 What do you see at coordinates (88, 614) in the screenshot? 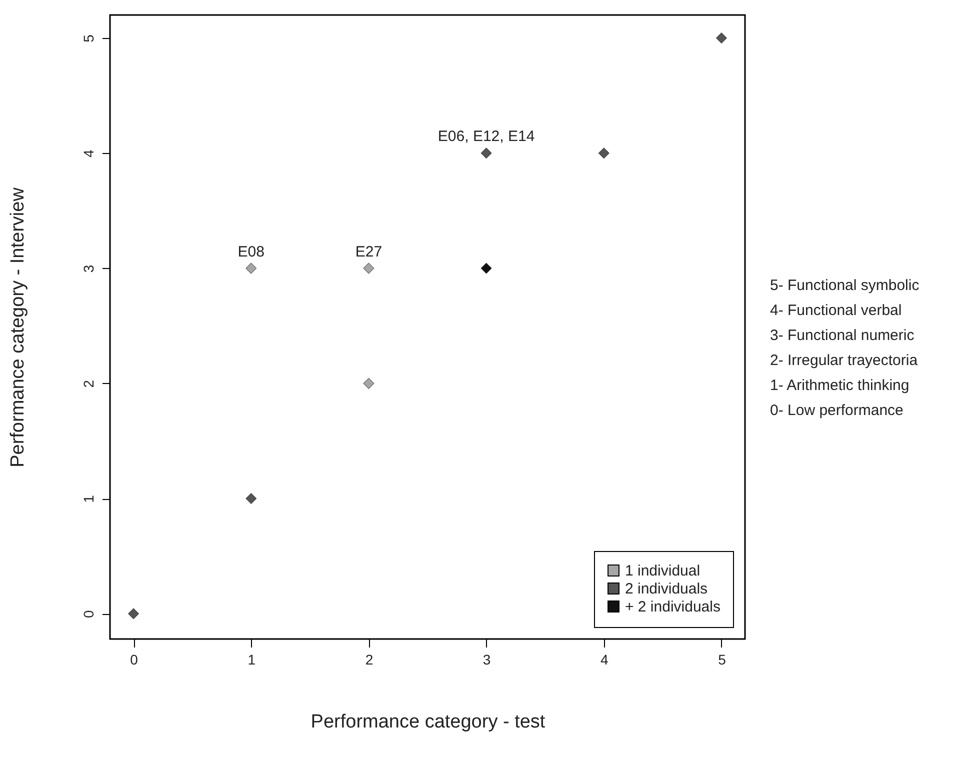
I see `y-tick-label: 0` at bounding box center [88, 614].